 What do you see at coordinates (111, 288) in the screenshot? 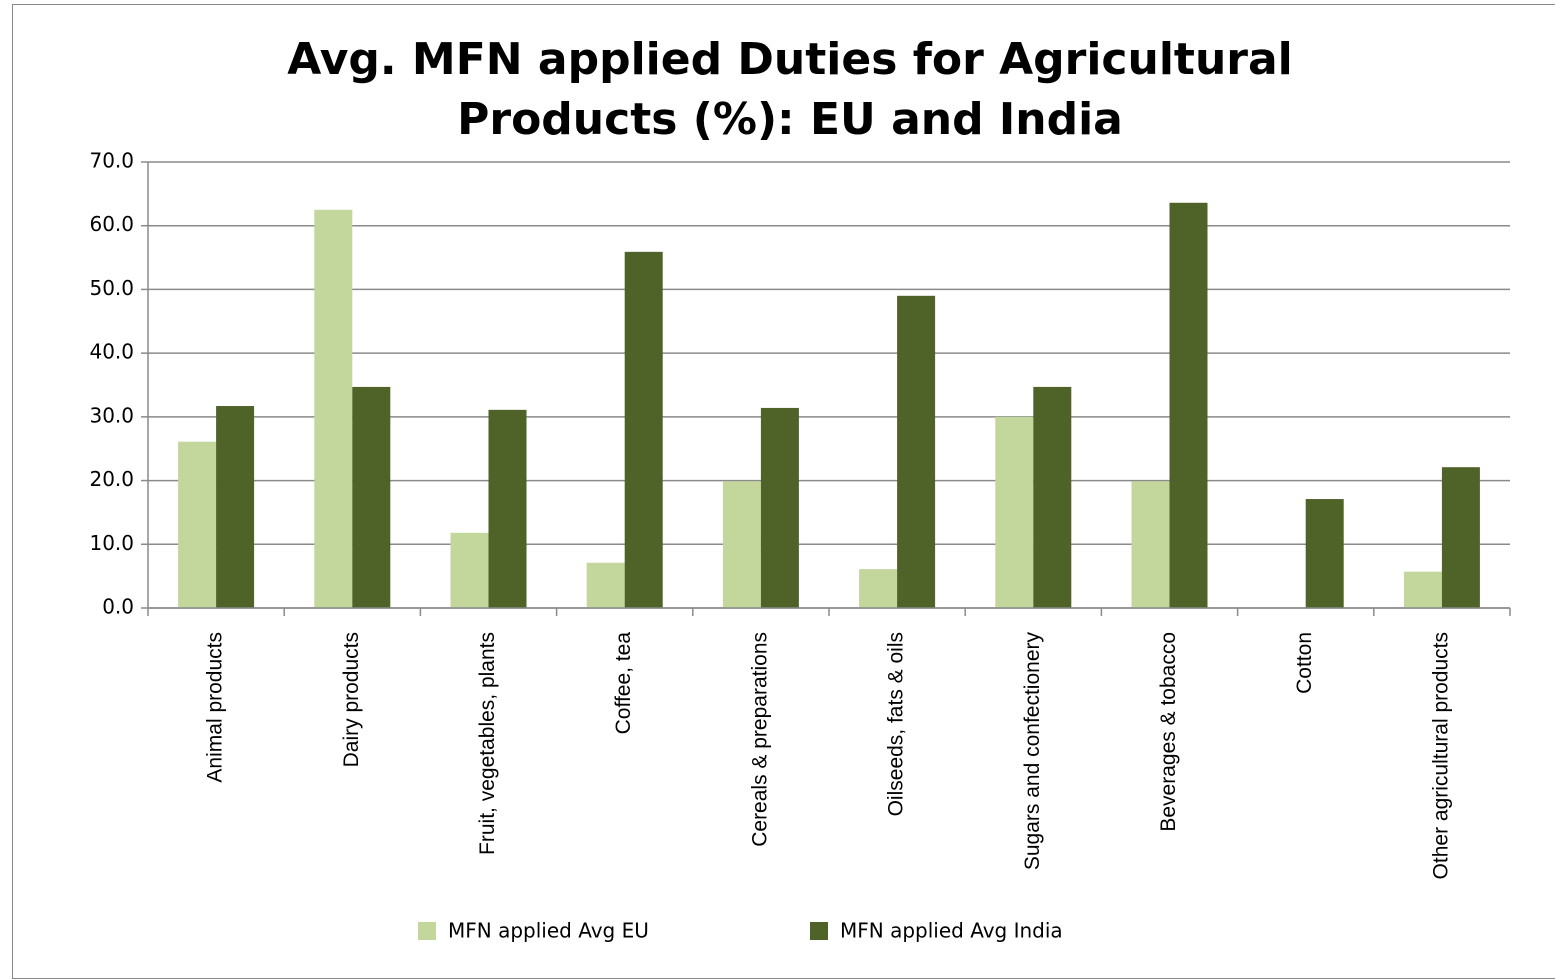
I see `y-tick-label: 50.0` at bounding box center [111, 288].